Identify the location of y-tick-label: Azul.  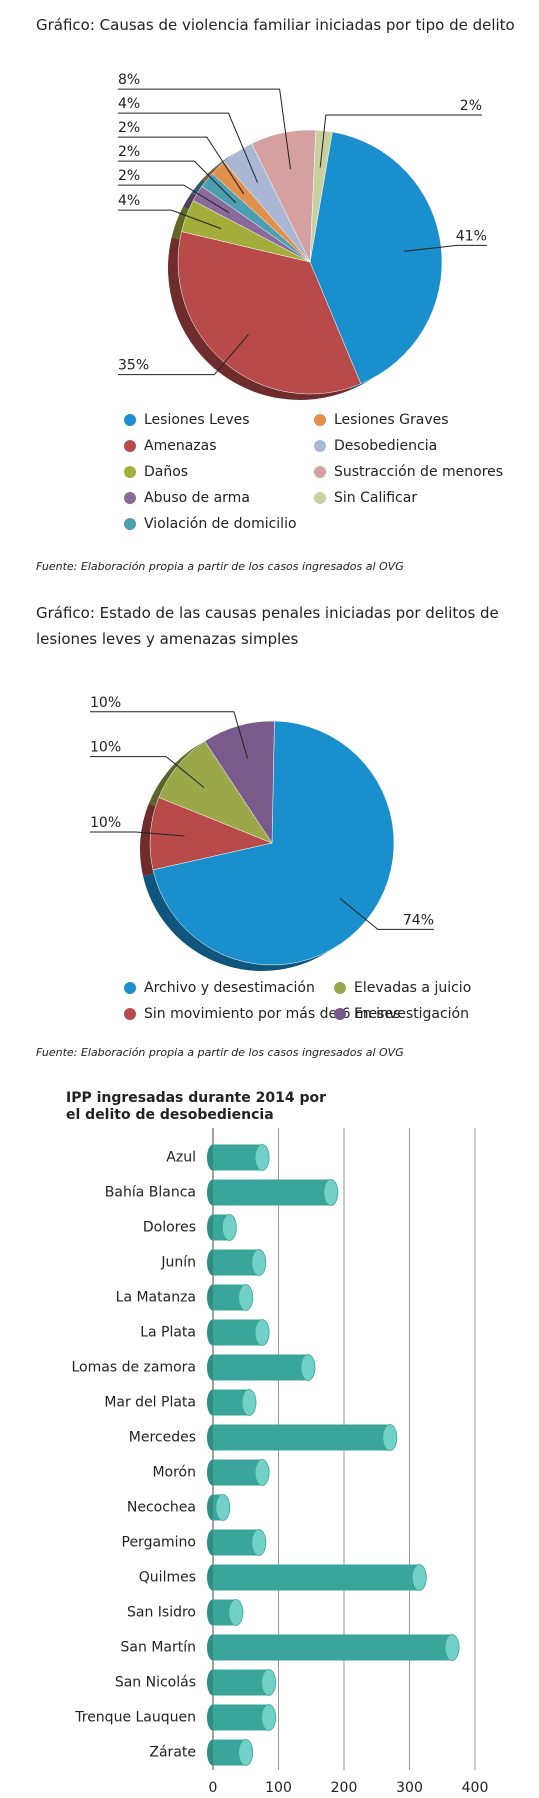
(181, 1158).